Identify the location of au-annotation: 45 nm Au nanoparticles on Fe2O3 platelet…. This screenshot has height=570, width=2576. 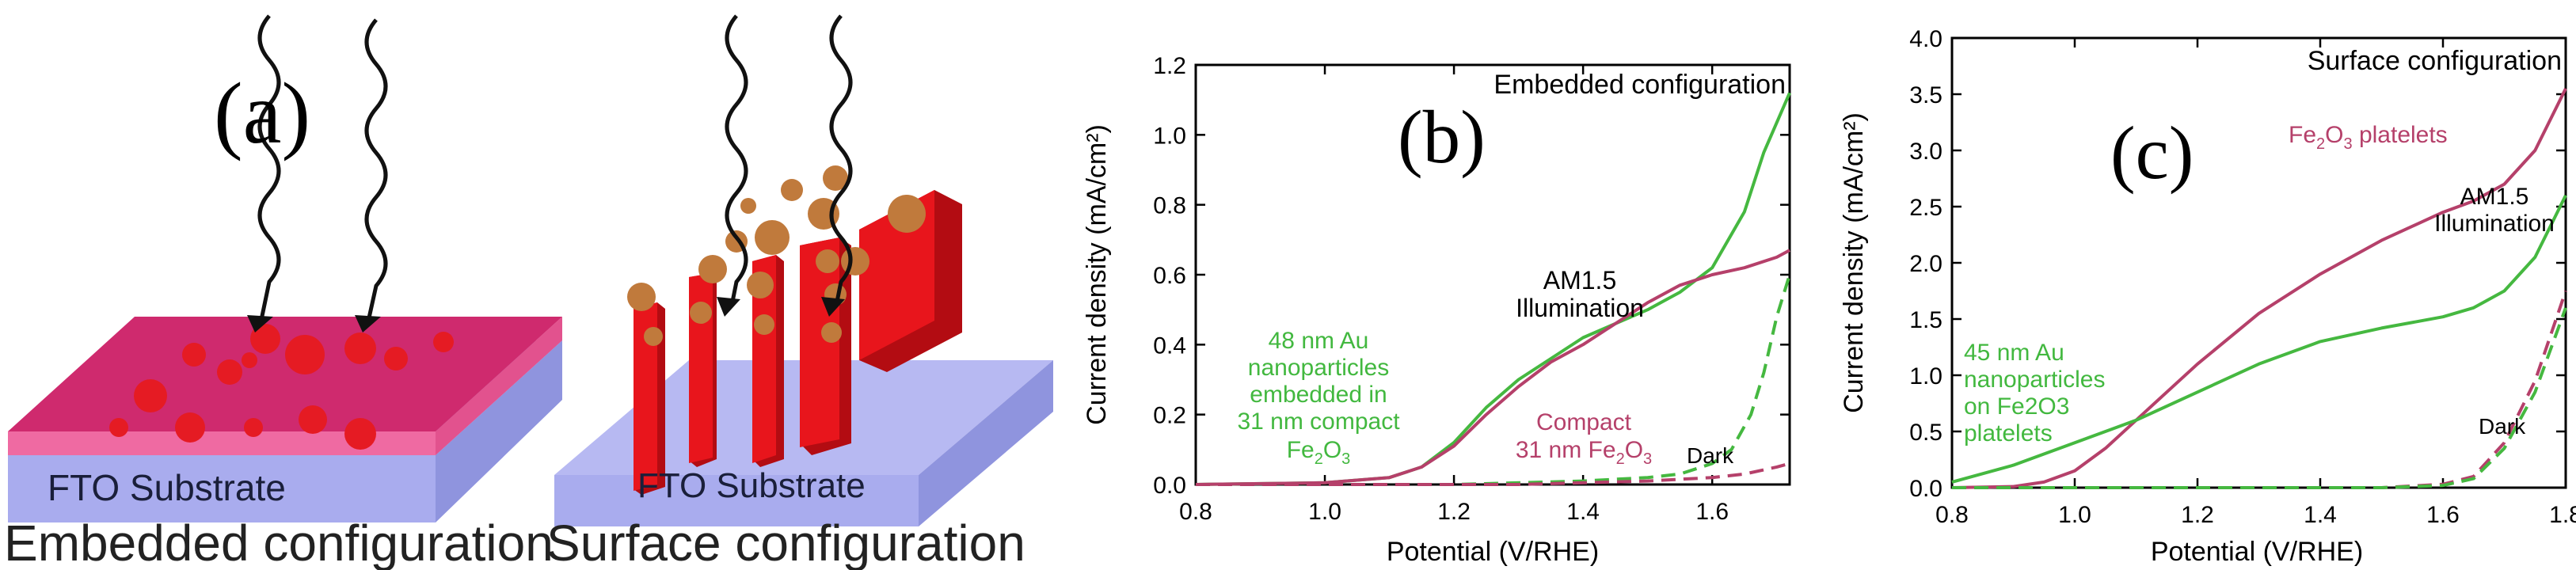
(2034, 393).